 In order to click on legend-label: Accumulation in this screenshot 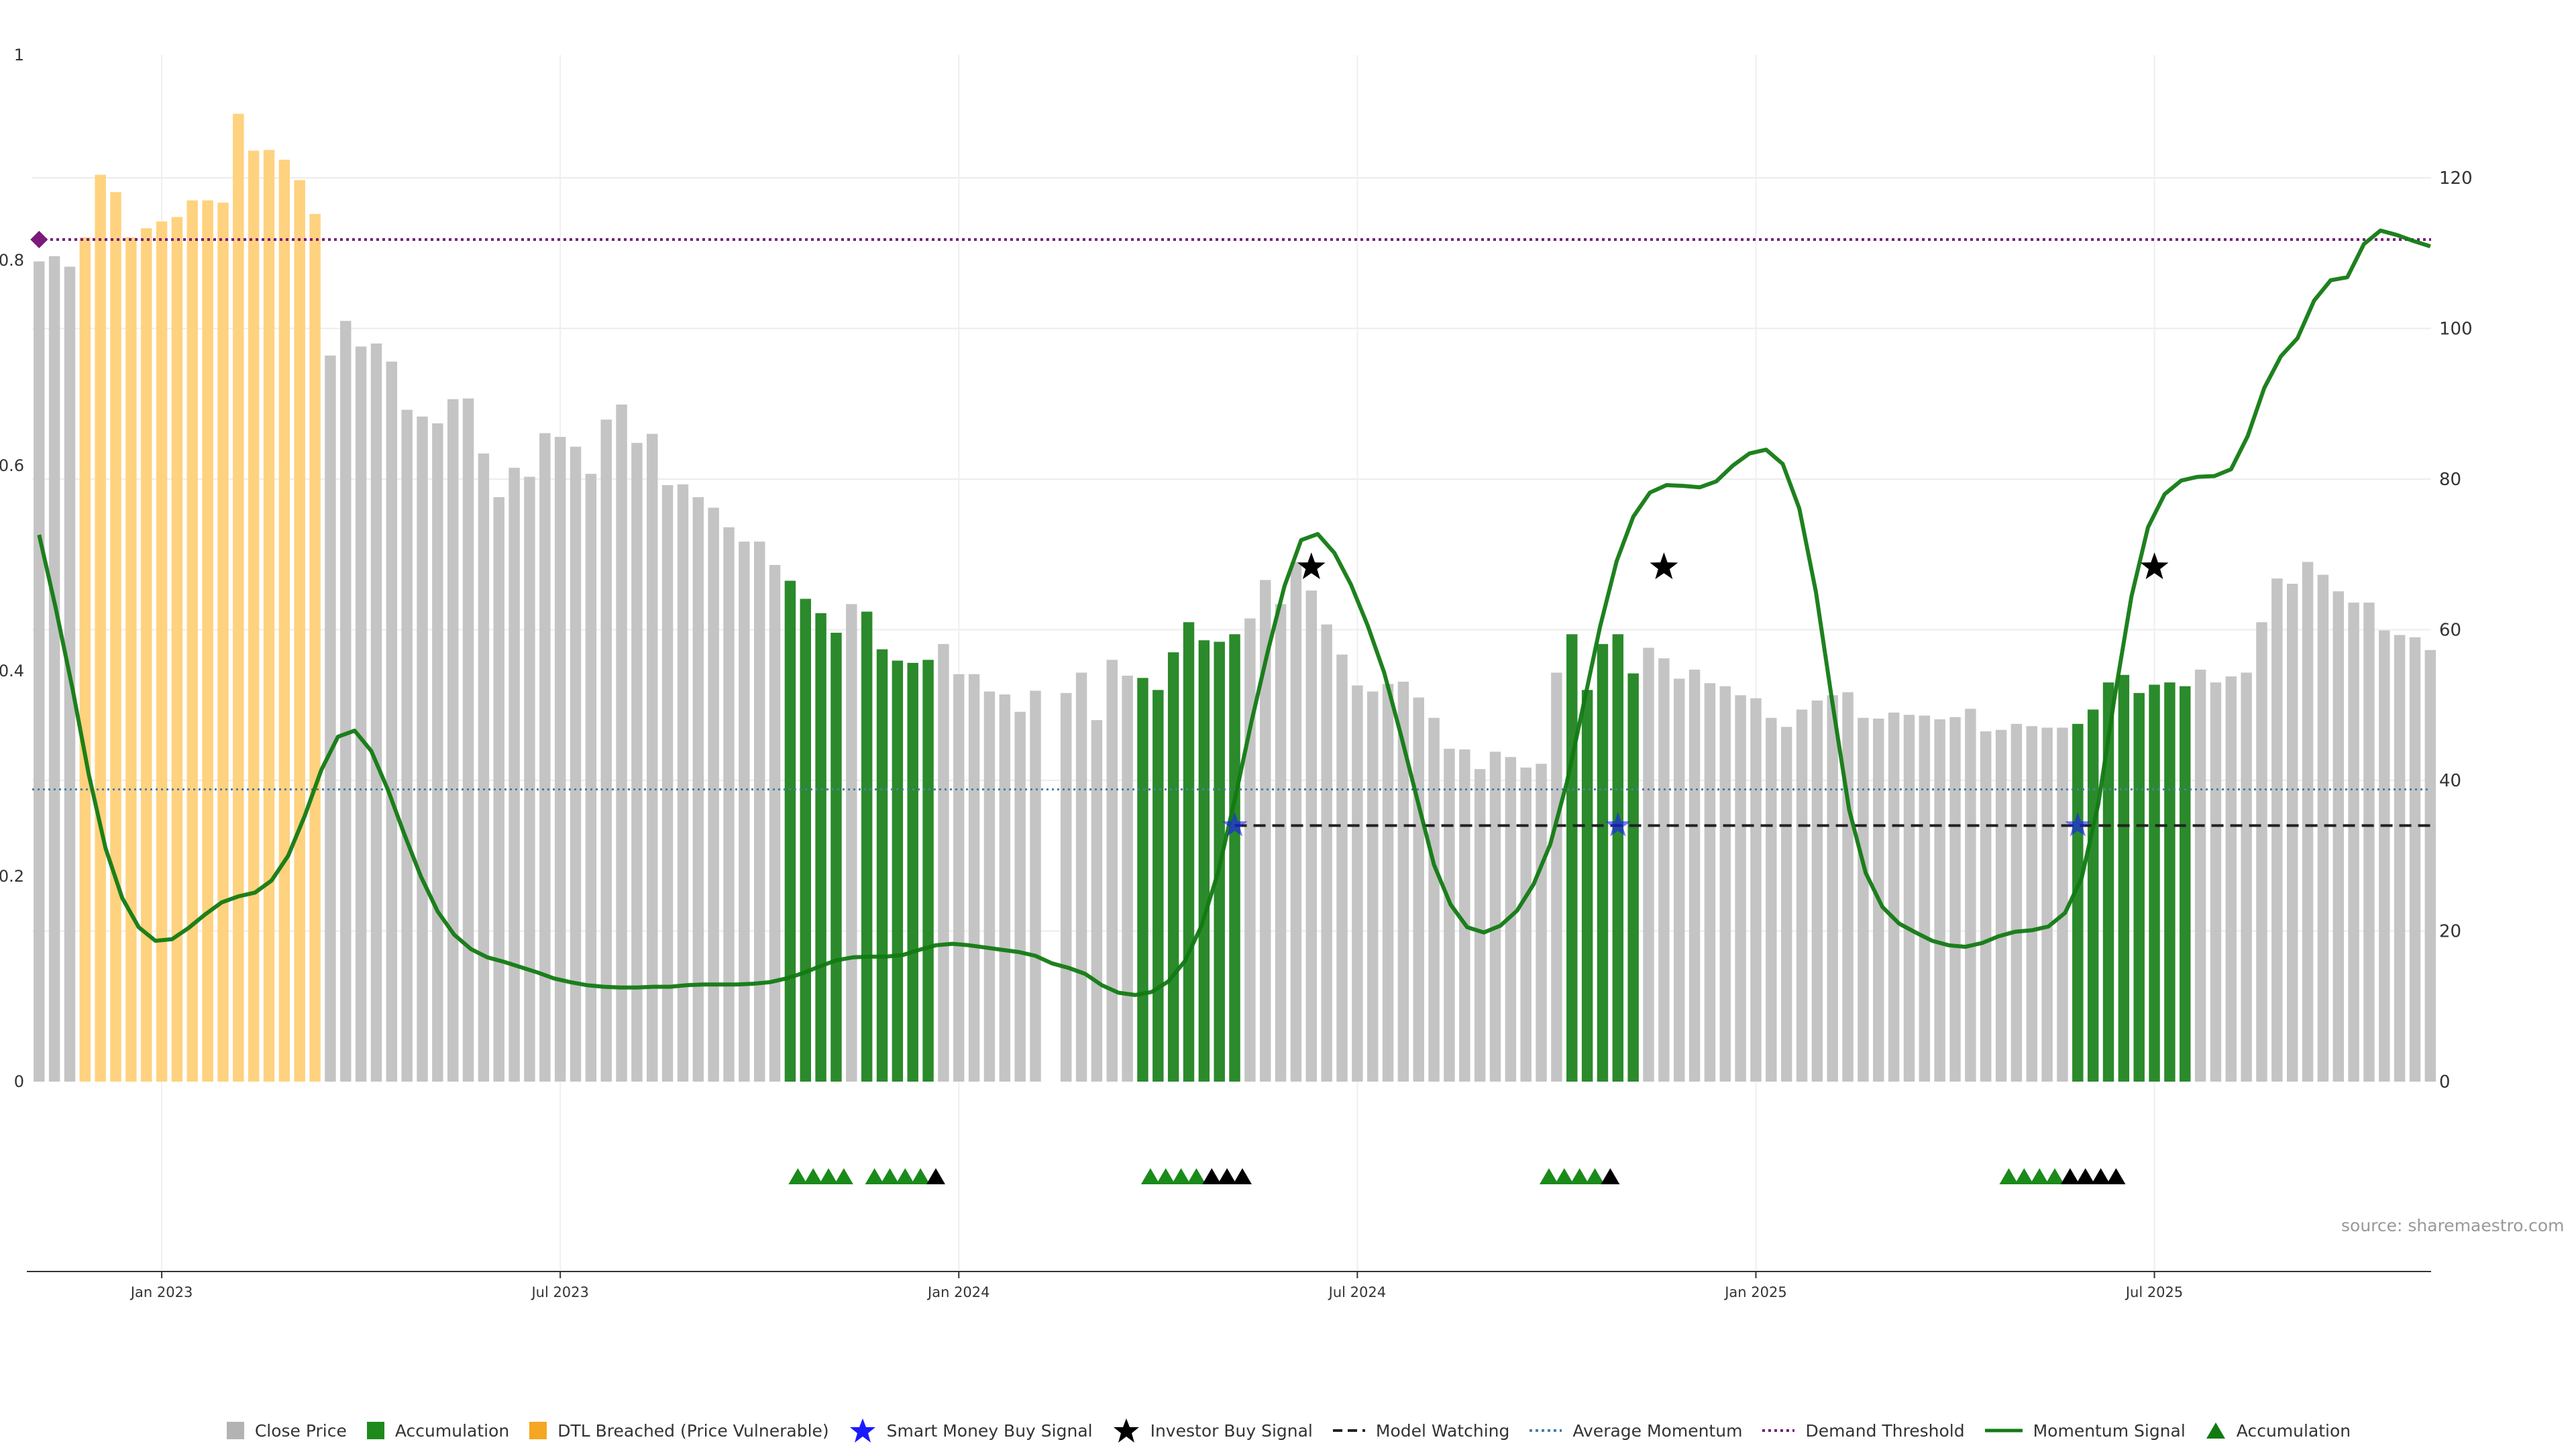, I will do `click(452, 1431)`.